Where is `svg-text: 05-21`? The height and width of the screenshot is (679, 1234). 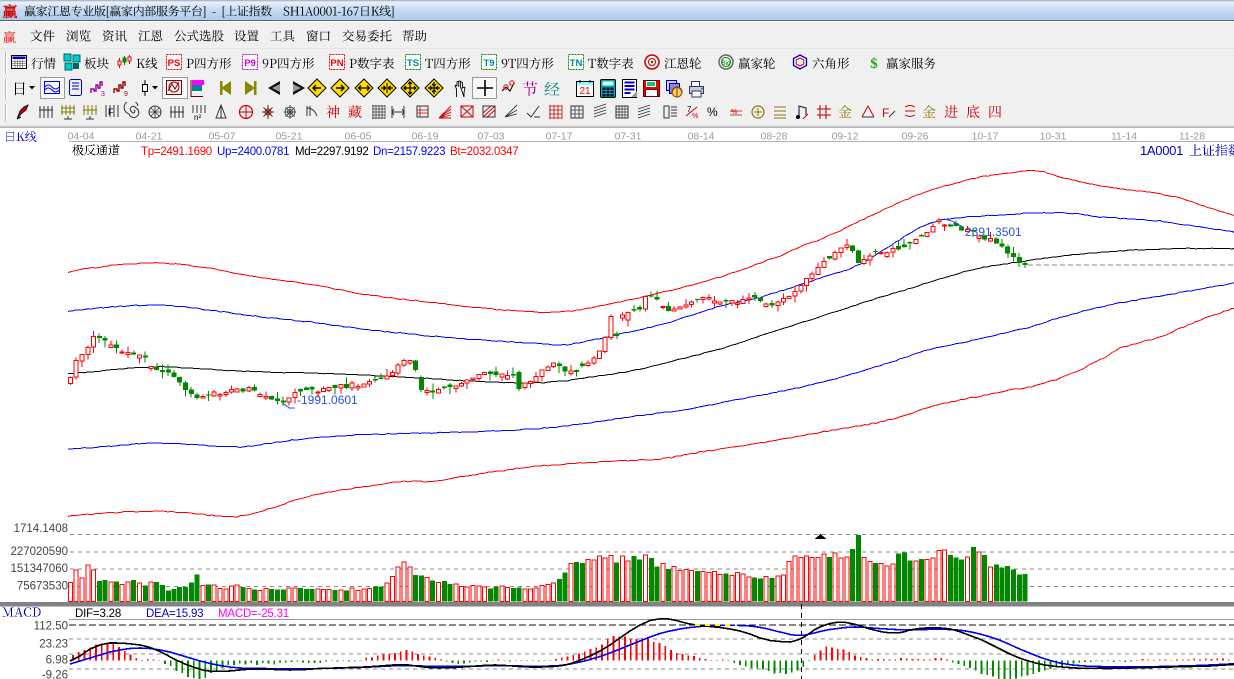 svg-text: 05-21 is located at coordinates (289, 137).